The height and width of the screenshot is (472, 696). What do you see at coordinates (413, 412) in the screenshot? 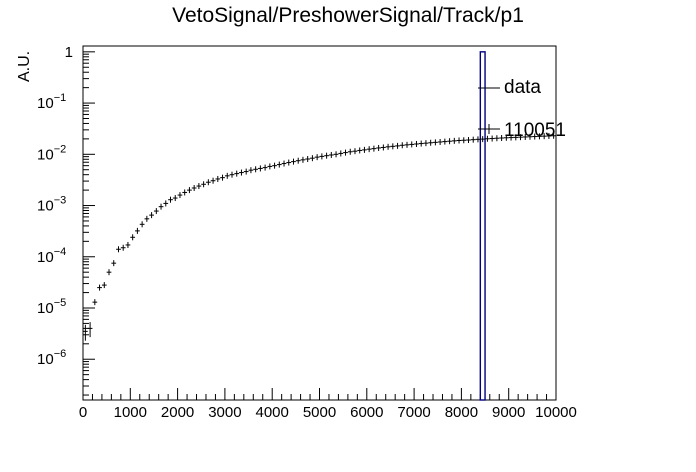
I see `x-tick-label: 7000` at bounding box center [413, 412].